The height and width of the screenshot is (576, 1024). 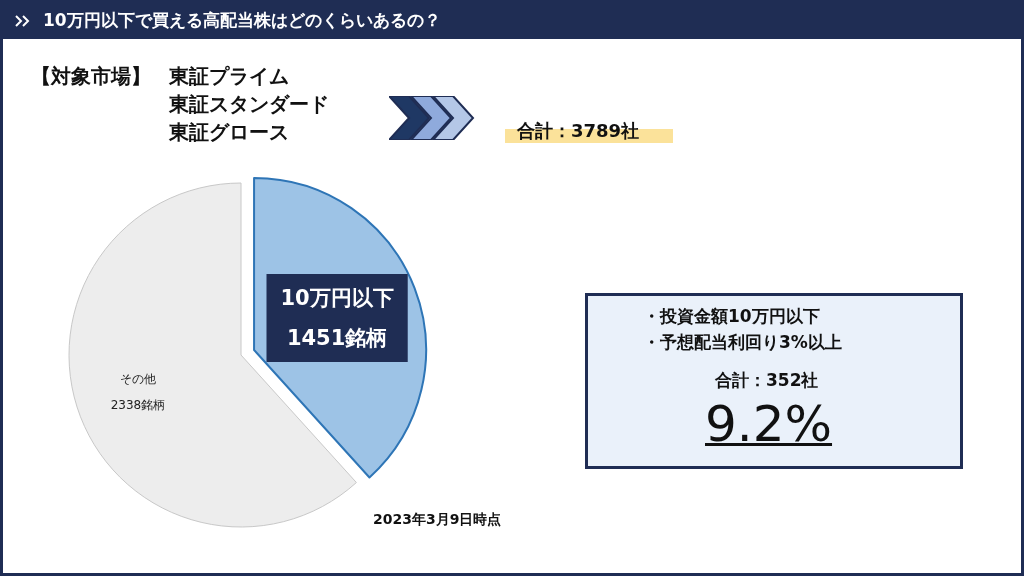 I want to click on text: ・予想配当利回り3%以上, so click(x=742, y=342).